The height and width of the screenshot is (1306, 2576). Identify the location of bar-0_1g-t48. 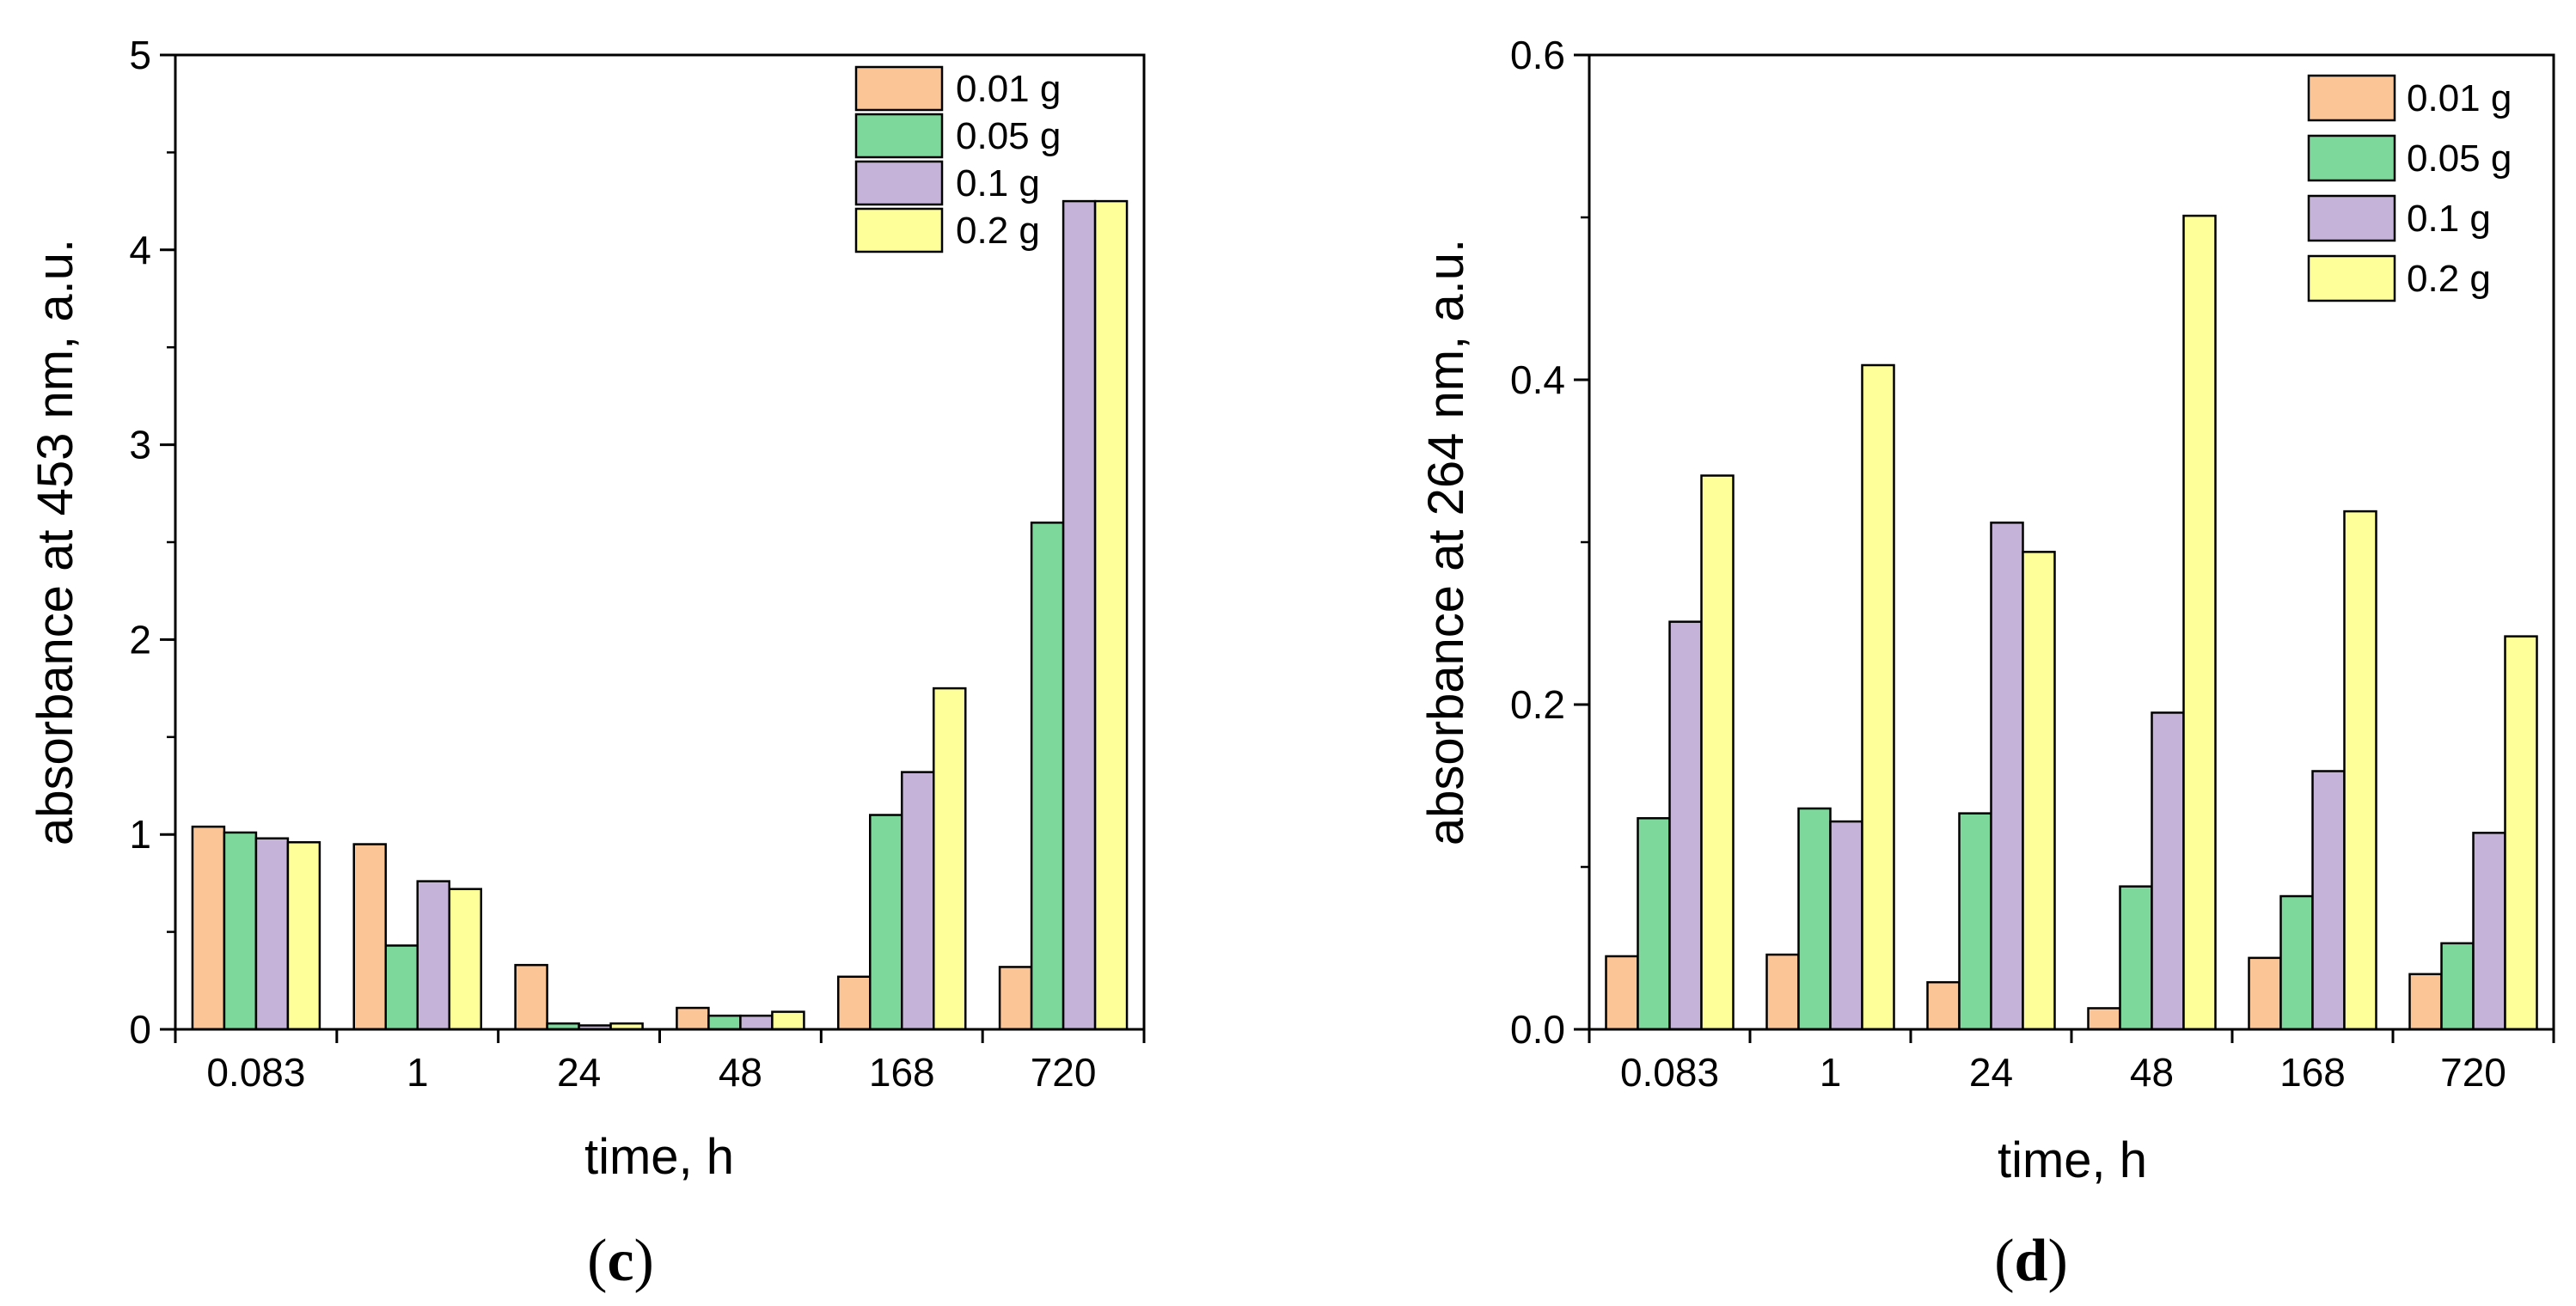
(756, 1022).